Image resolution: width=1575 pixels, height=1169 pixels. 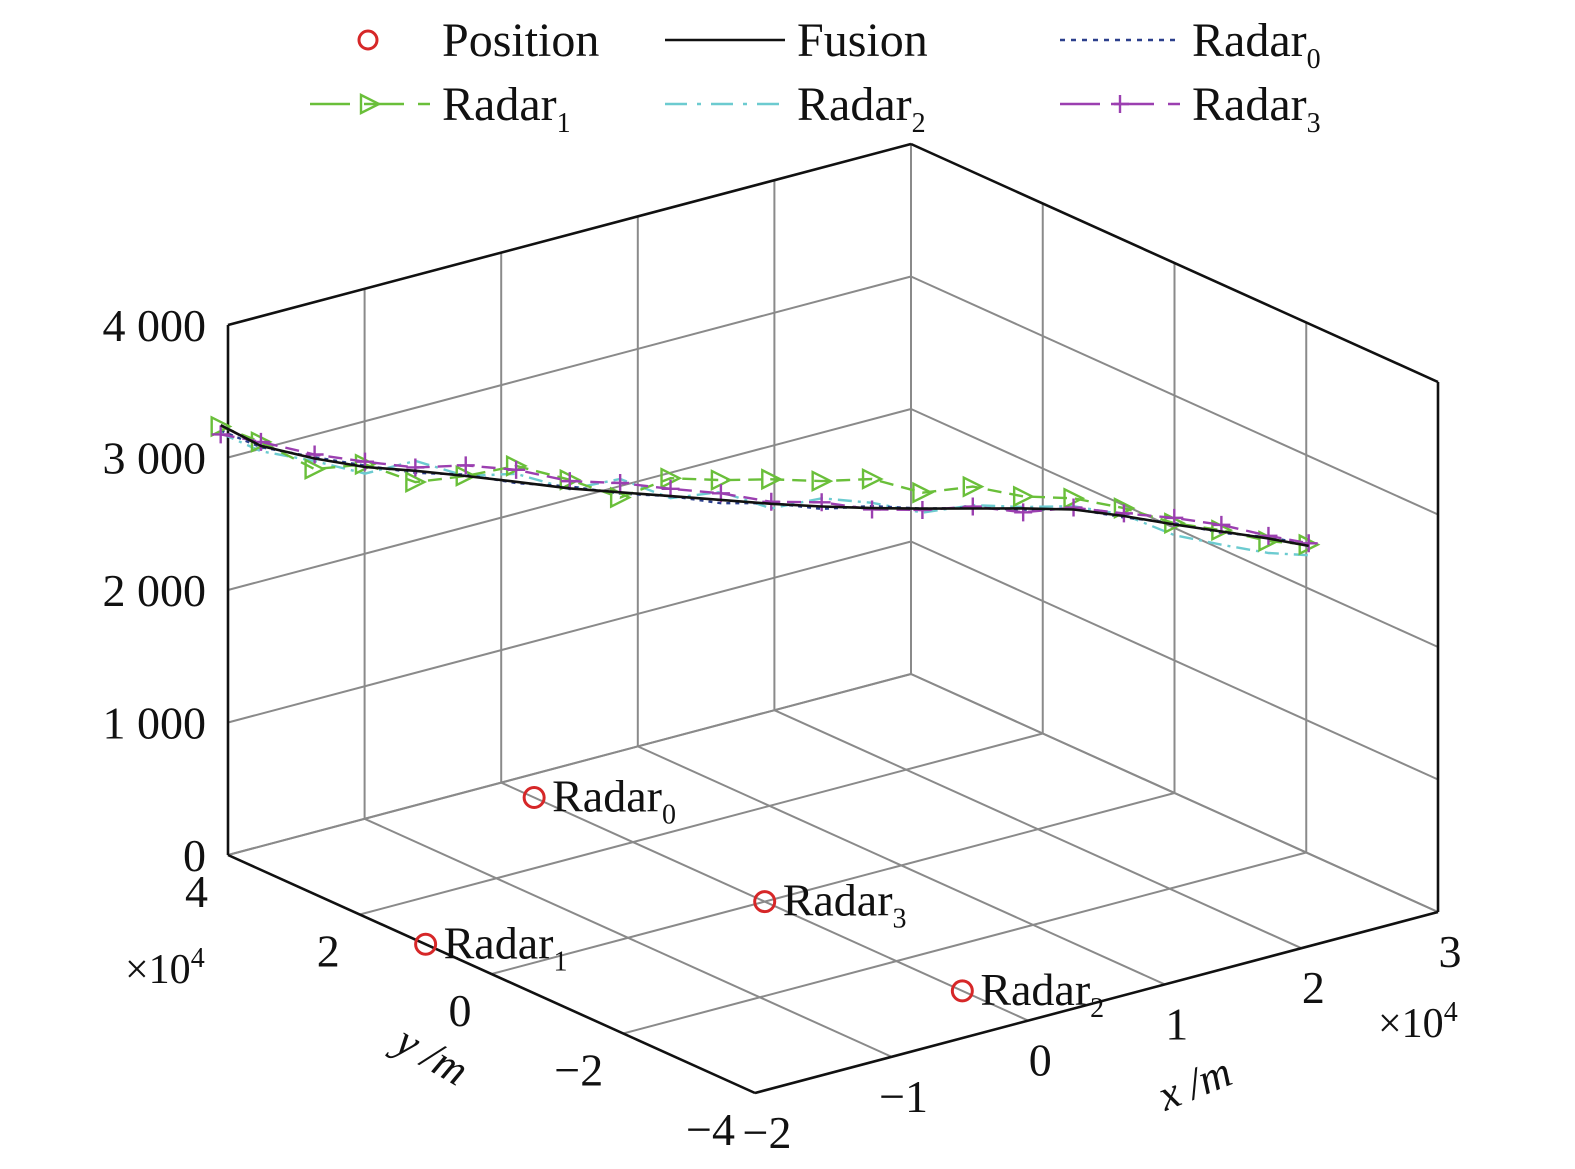 I want to click on y-multiplier-base: ×10, so click(x=158, y=970).